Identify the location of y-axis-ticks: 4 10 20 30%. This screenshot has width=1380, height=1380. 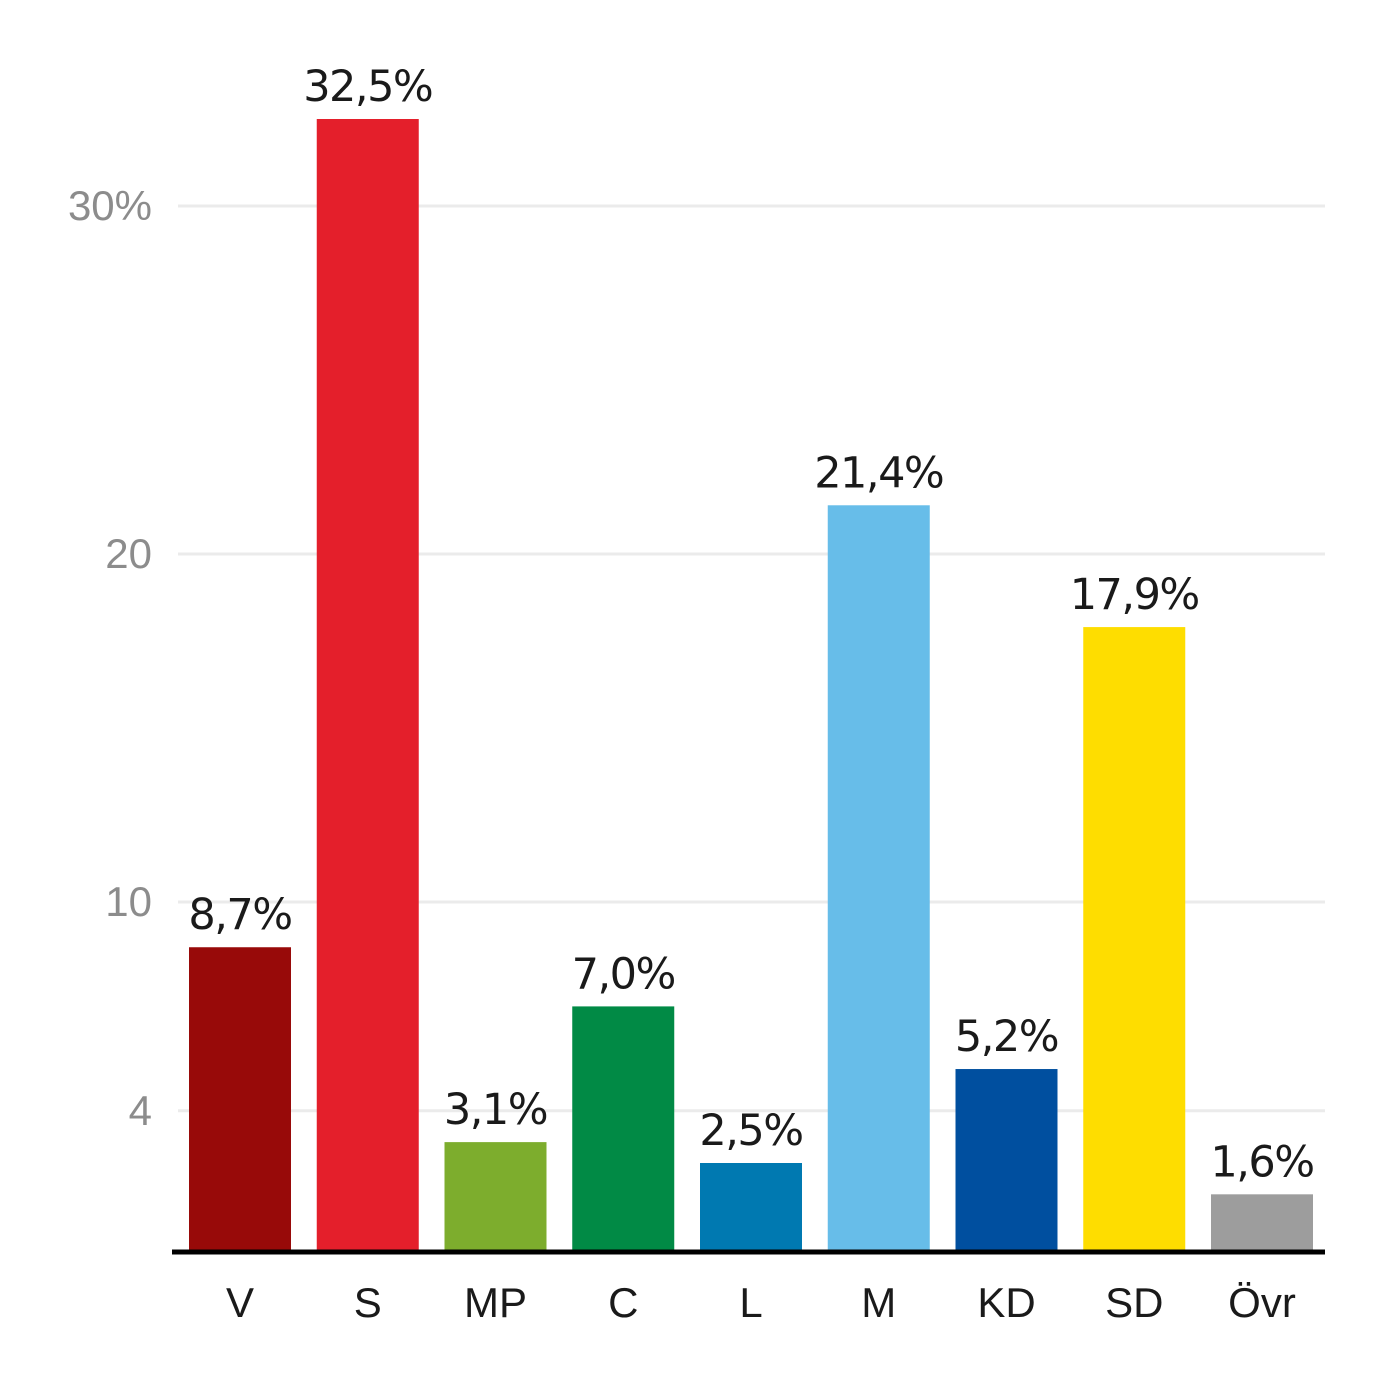
(110, 658).